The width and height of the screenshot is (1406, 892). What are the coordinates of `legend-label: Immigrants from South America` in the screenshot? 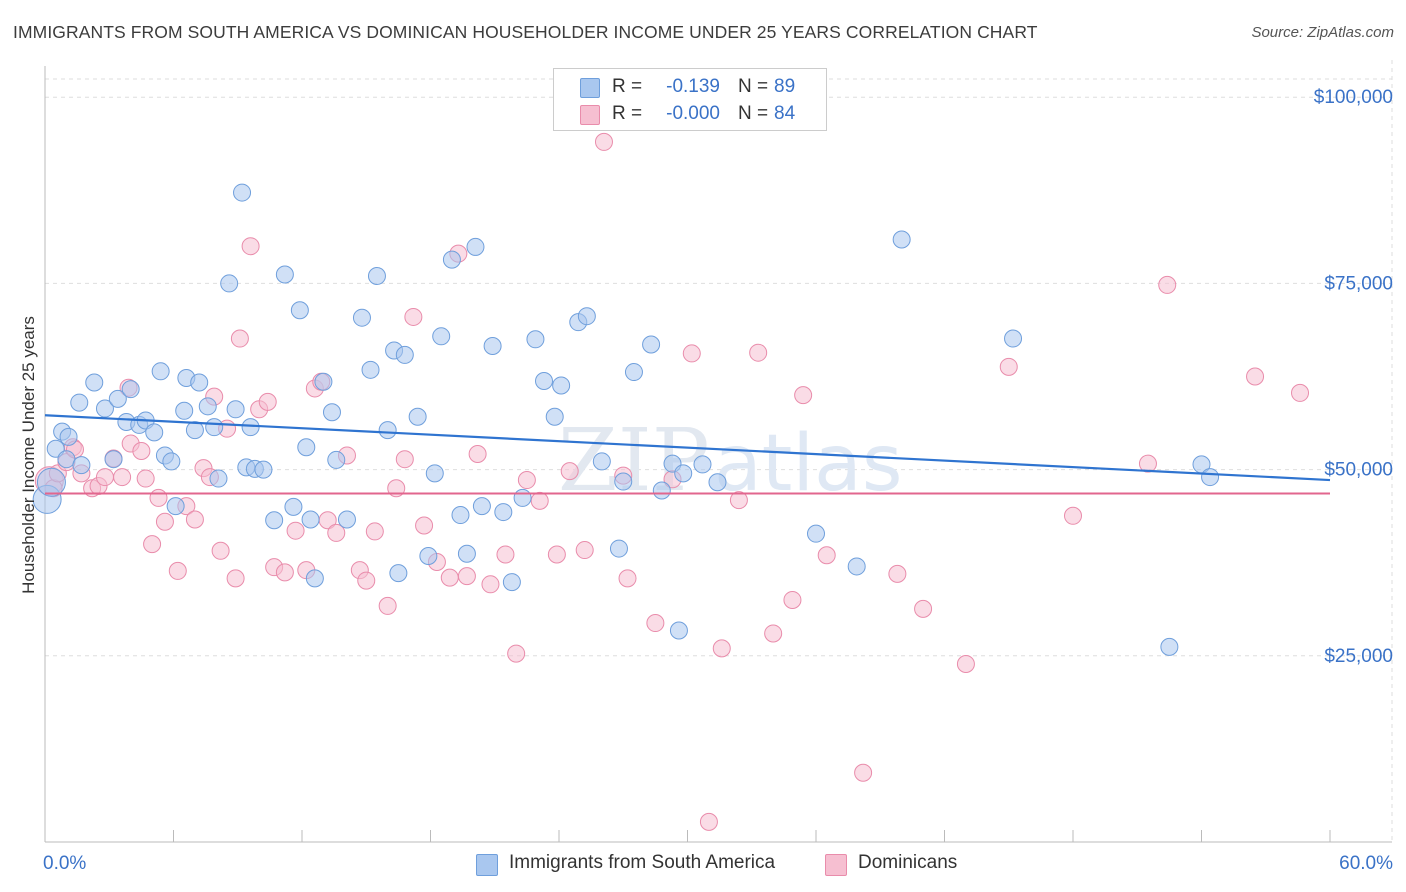 It's located at (642, 862).